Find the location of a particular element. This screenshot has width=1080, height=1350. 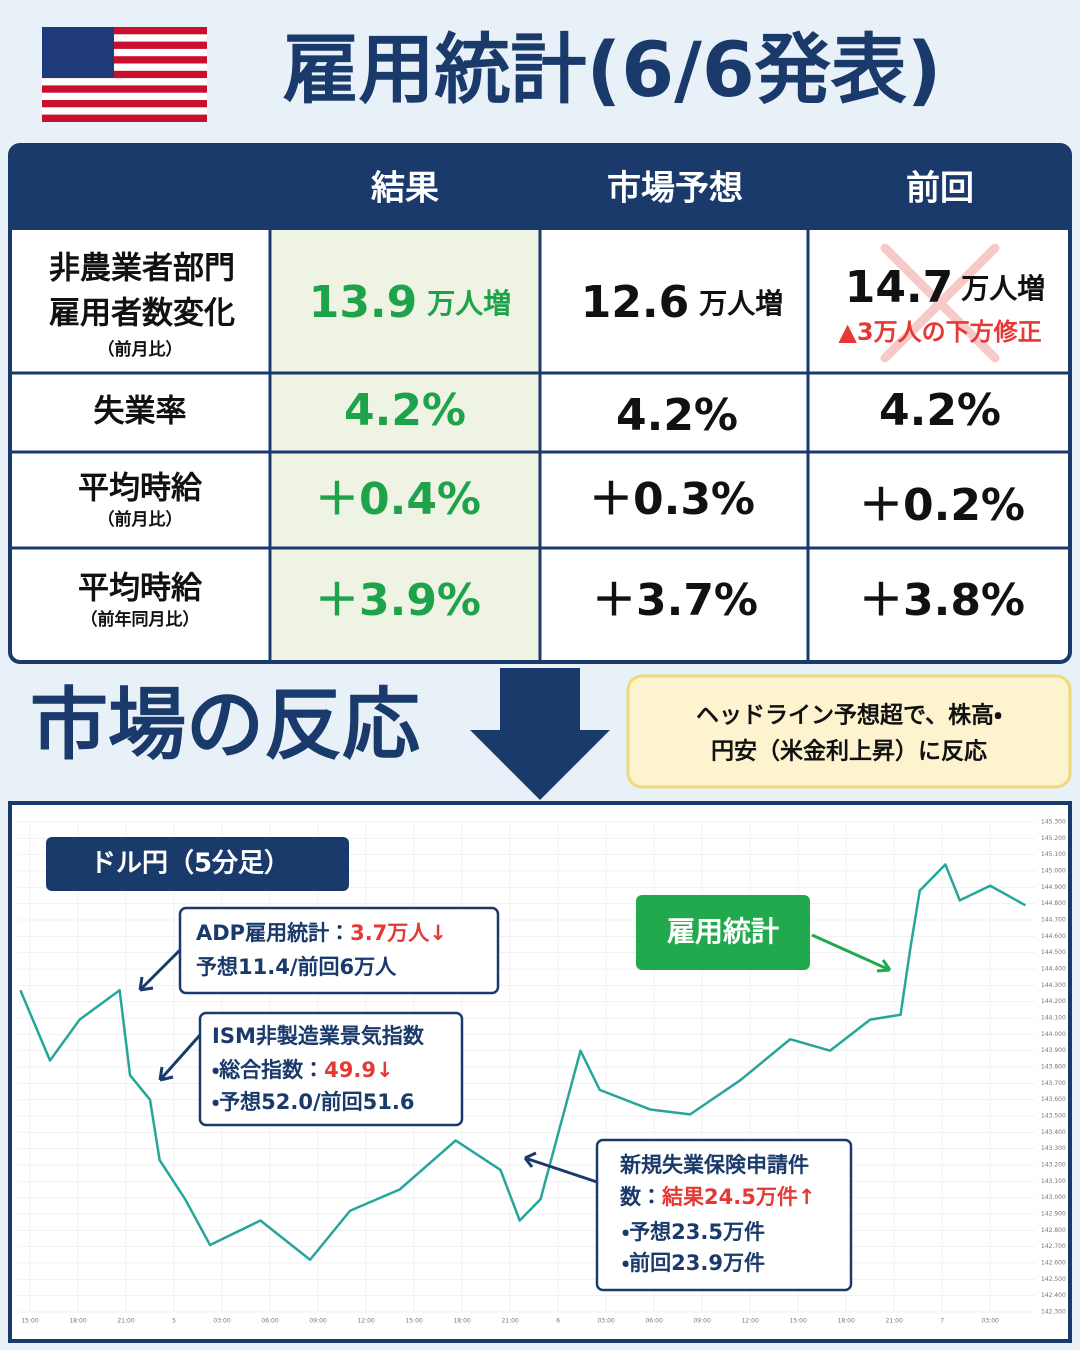

annotation-text: 雇用統計 is located at coordinates (723, 931).